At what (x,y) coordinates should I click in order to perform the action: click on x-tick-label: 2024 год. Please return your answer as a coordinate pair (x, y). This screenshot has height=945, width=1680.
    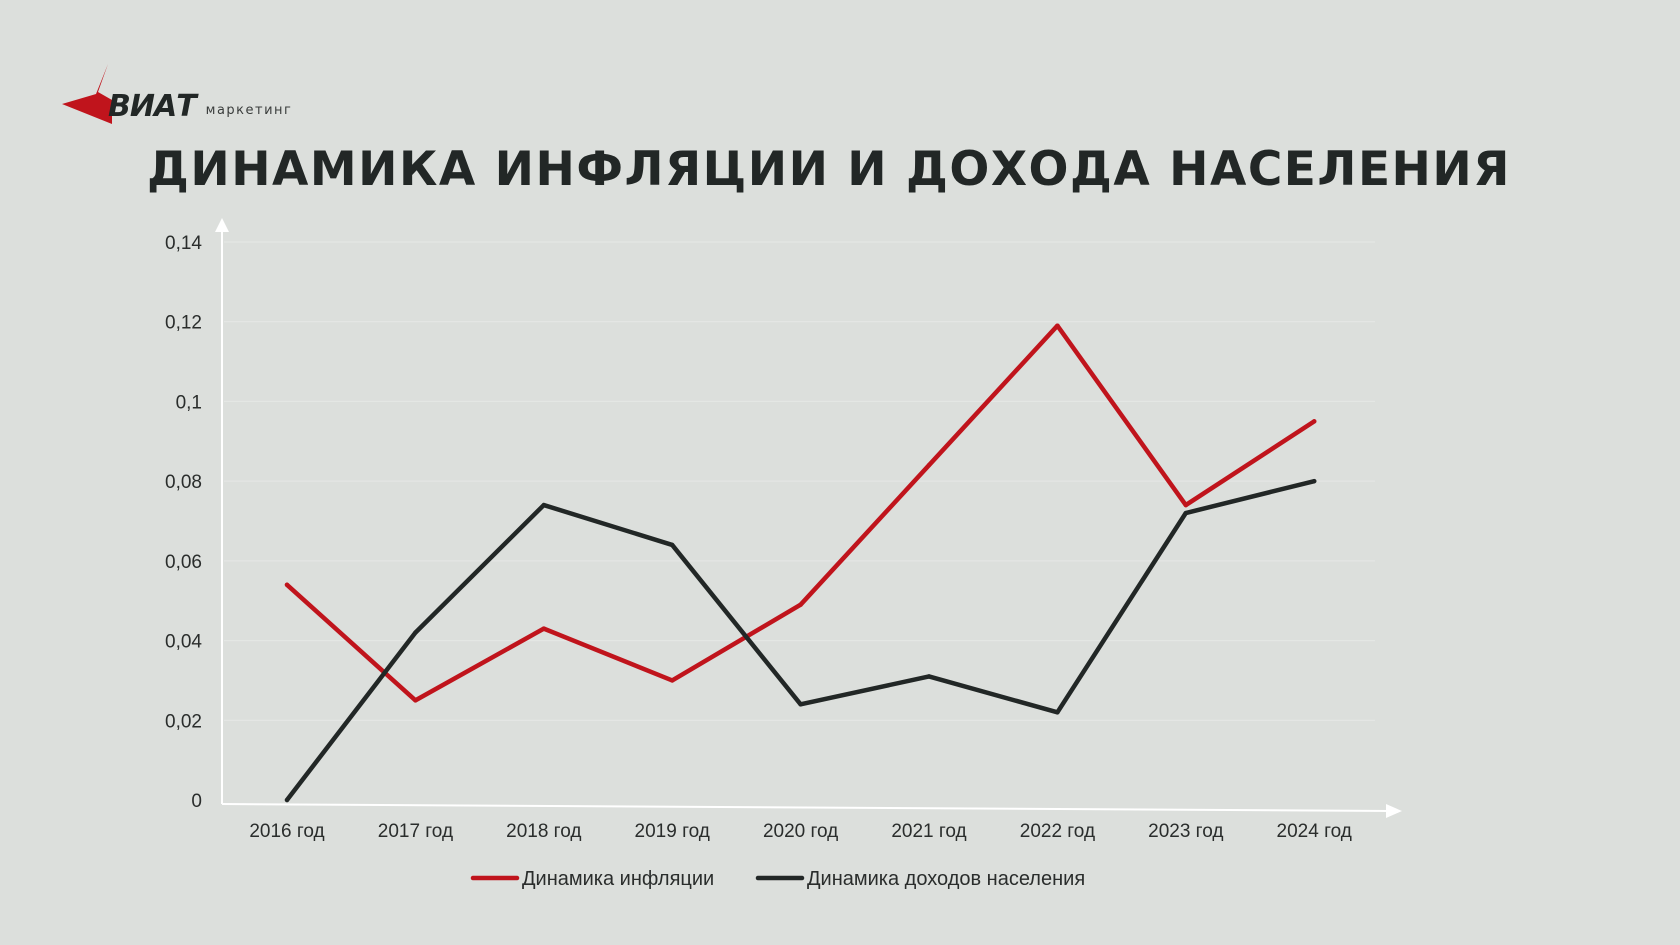
    Looking at the image, I should click on (1314, 831).